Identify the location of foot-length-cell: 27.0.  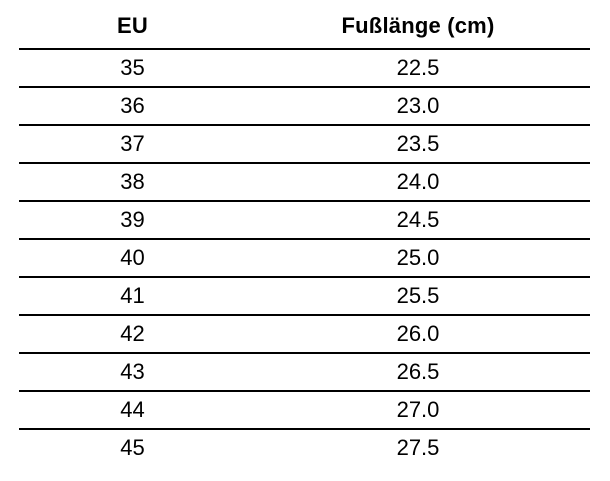
(418, 410).